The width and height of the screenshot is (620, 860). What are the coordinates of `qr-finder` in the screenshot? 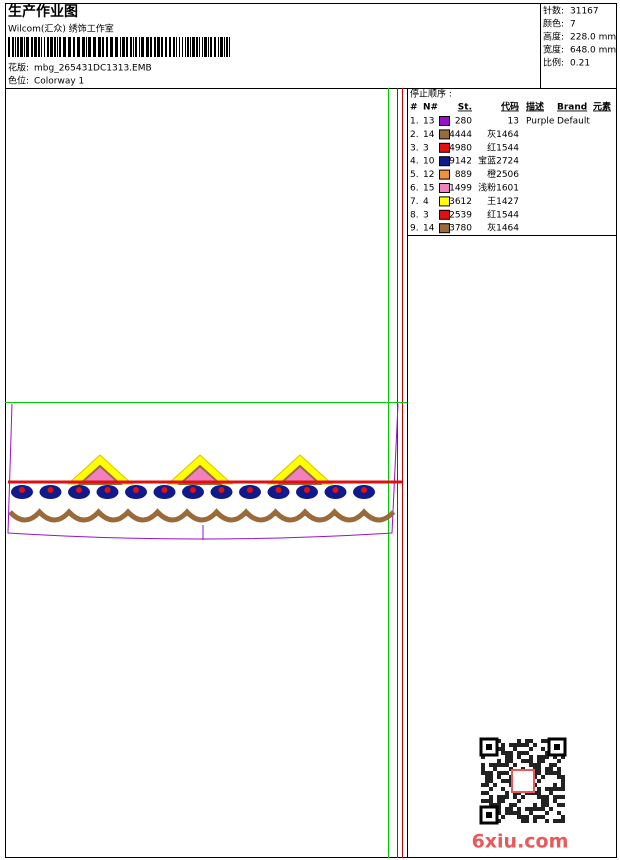 It's located at (489, 815).